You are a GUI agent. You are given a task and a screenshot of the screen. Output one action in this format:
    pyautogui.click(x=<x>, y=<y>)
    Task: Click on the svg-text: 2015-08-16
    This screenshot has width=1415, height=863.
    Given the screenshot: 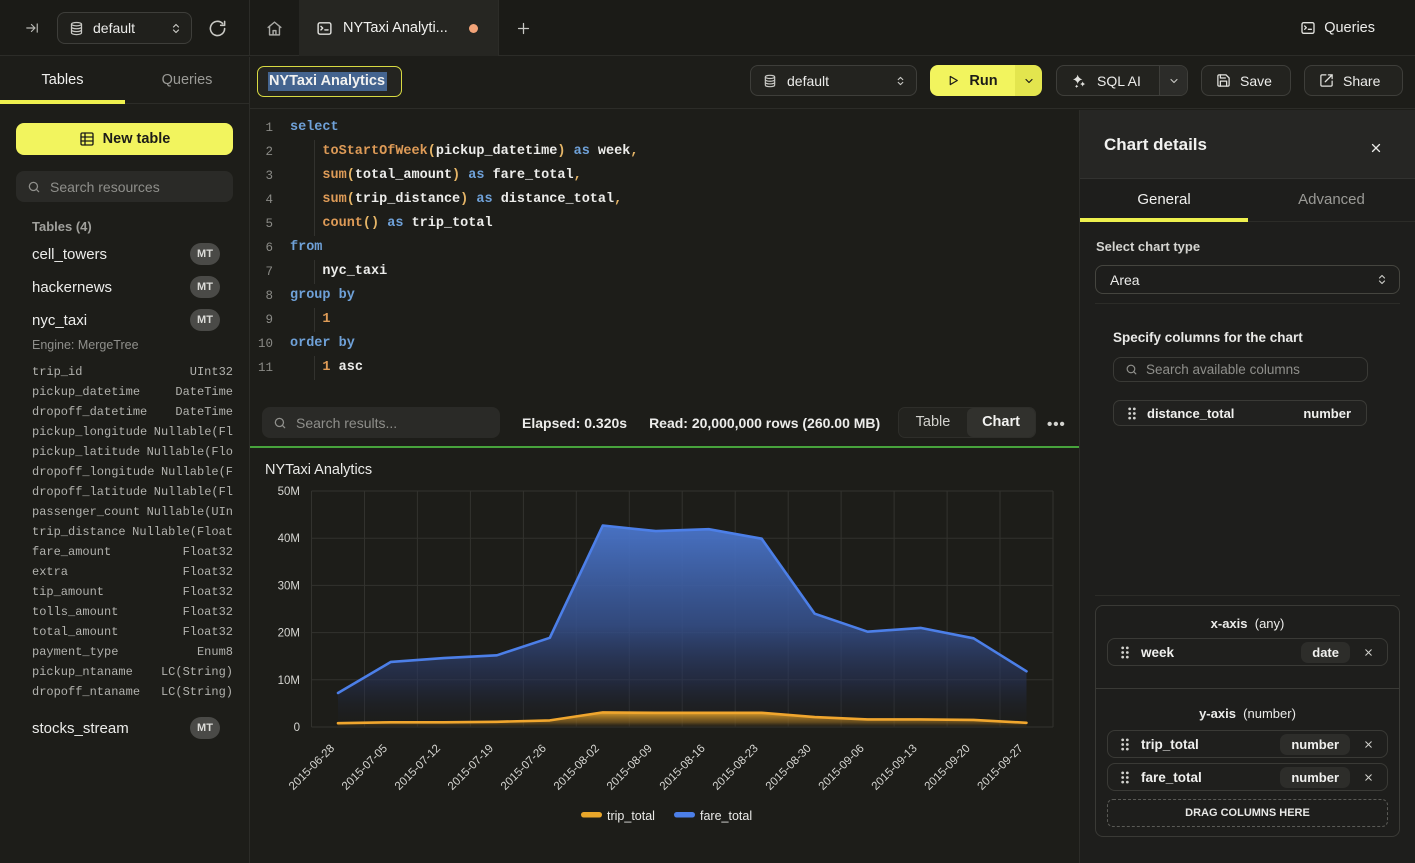 What is the action you would take?
    pyautogui.click(x=683, y=768)
    